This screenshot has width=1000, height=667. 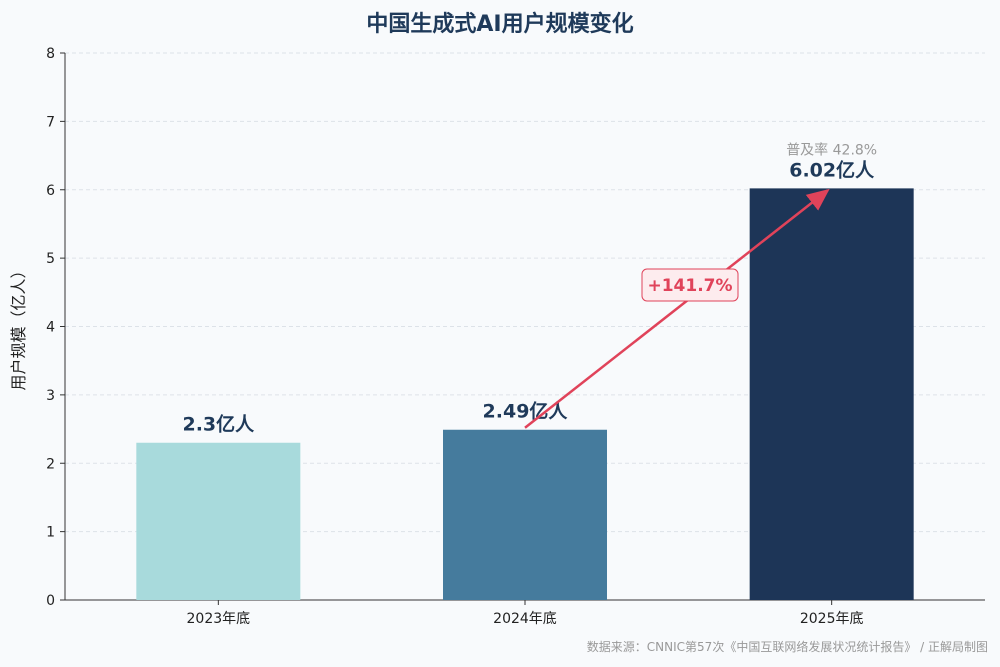 What do you see at coordinates (50, 191) in the screenshot?
I see `y-tick-label: 6` at bounding box center [50, 191].